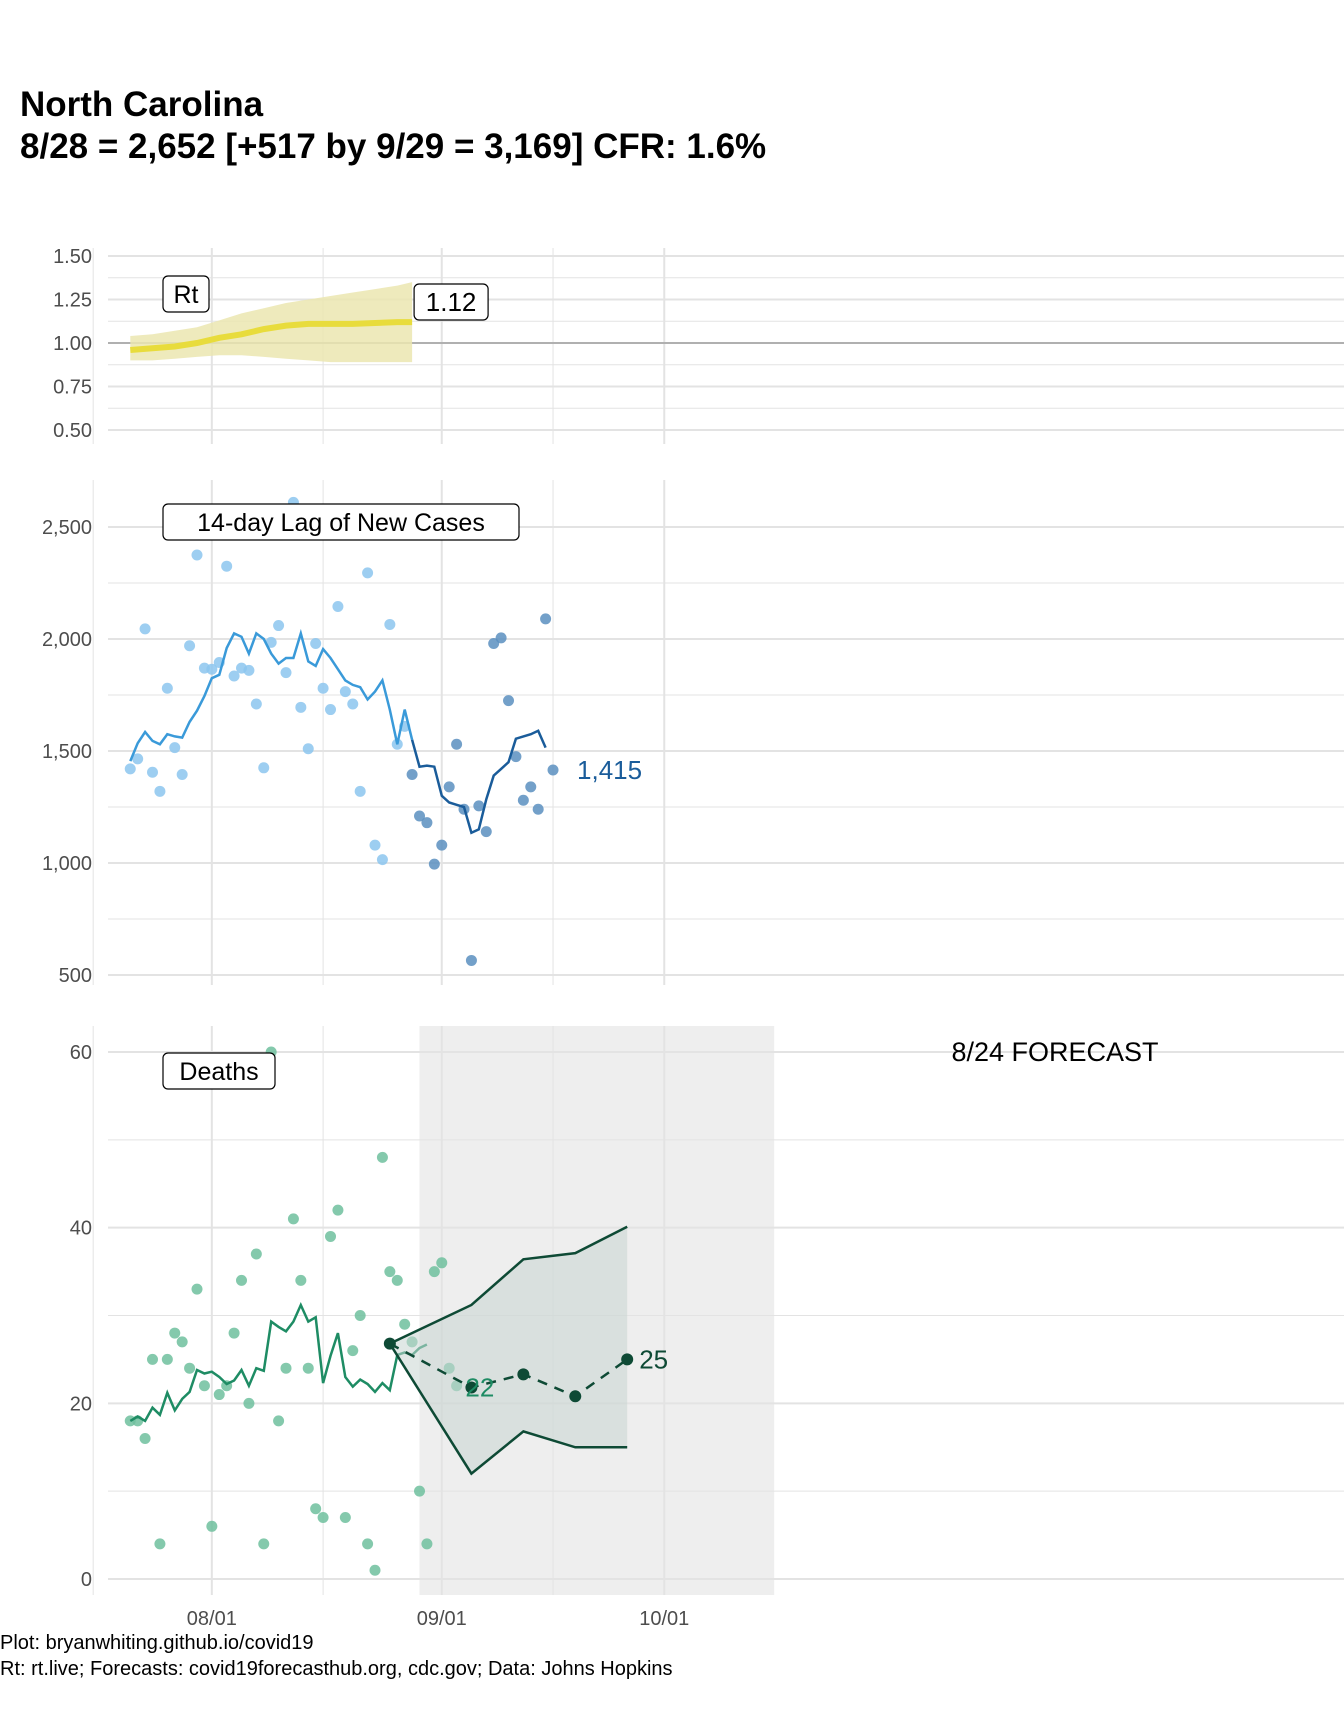 Image resolution: width=1344 pixels, height=1728 pixels. Describe the element at coordinates (278, 1362) in the screenshot. I see `deaths-rolling-line` at that location.